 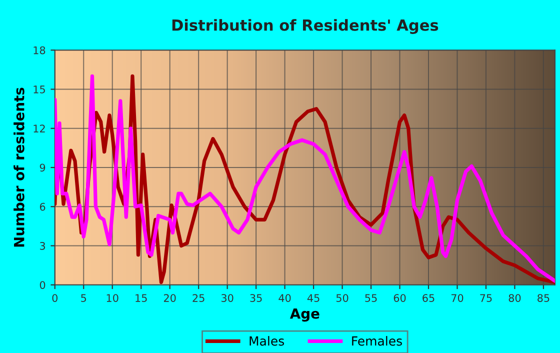 What do you see at coordinates (342, 298) in the screenshot?
I see `x-tick-label: 50` at bounding box center [342, 298].